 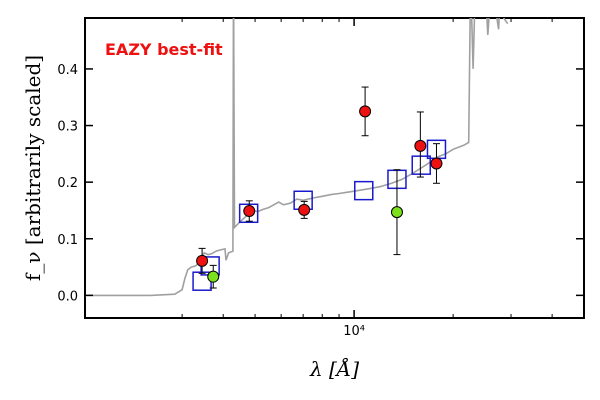 What do you see at coordinates (67, 183) in the screenshot?
I see `y-tick-label: 0.2` at bounding box center [67, 183].